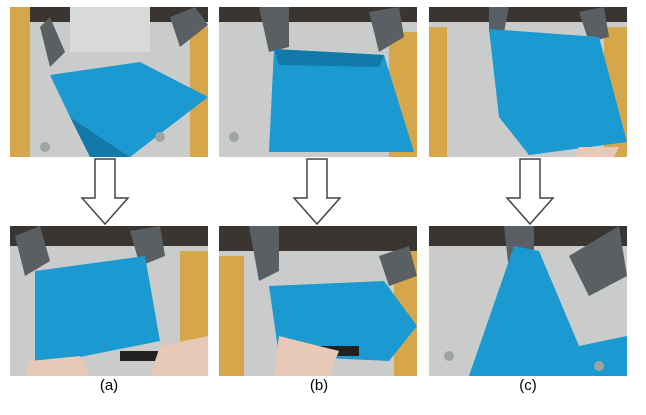  What do you see at coordinates (109, 385) in the screenshot?
I see `caption-a: (a)` at bounding box center [109, 385].